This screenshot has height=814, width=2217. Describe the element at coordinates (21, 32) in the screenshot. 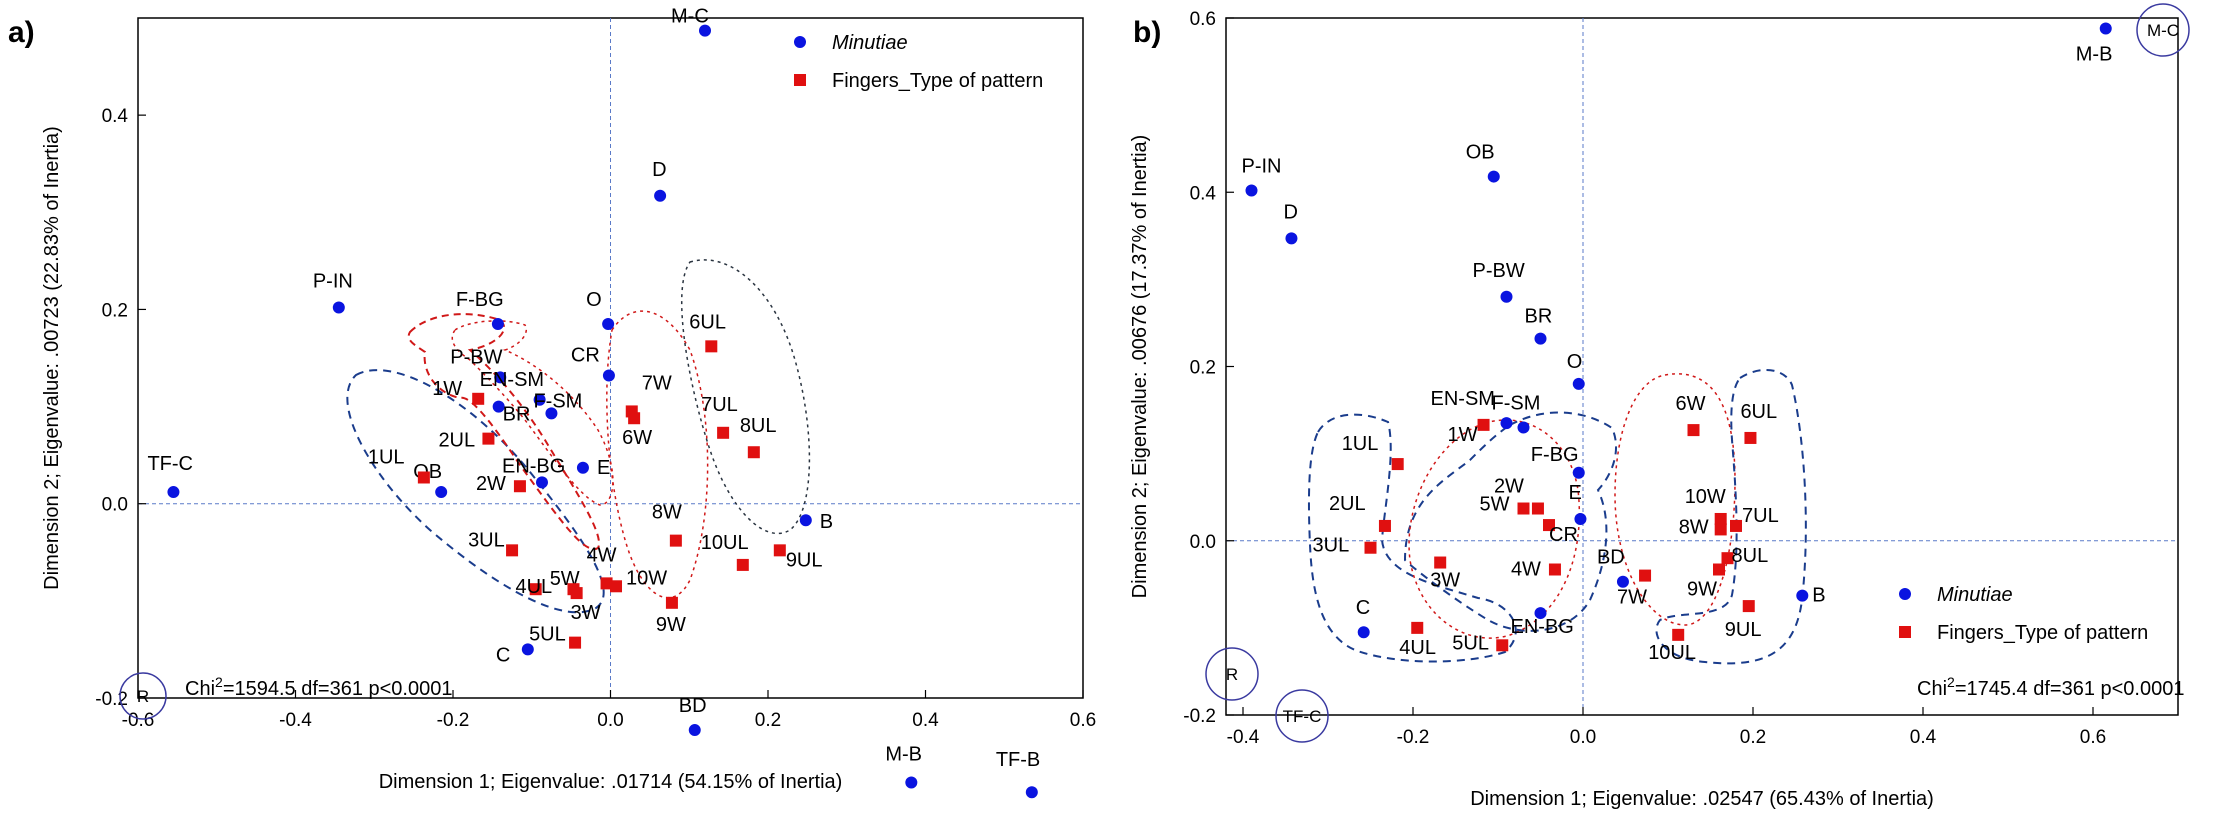

I see `panel-label: a)` at that location.